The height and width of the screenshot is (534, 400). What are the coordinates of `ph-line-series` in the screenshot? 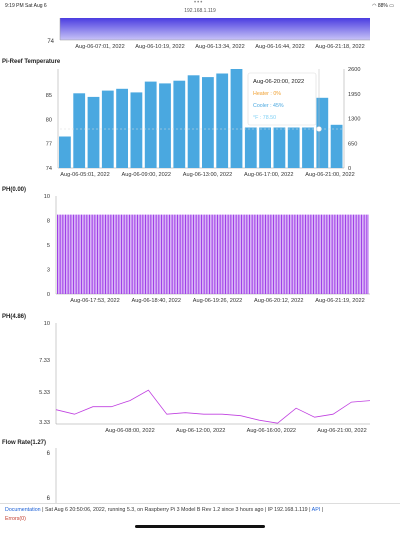 It's located at (213, 406).